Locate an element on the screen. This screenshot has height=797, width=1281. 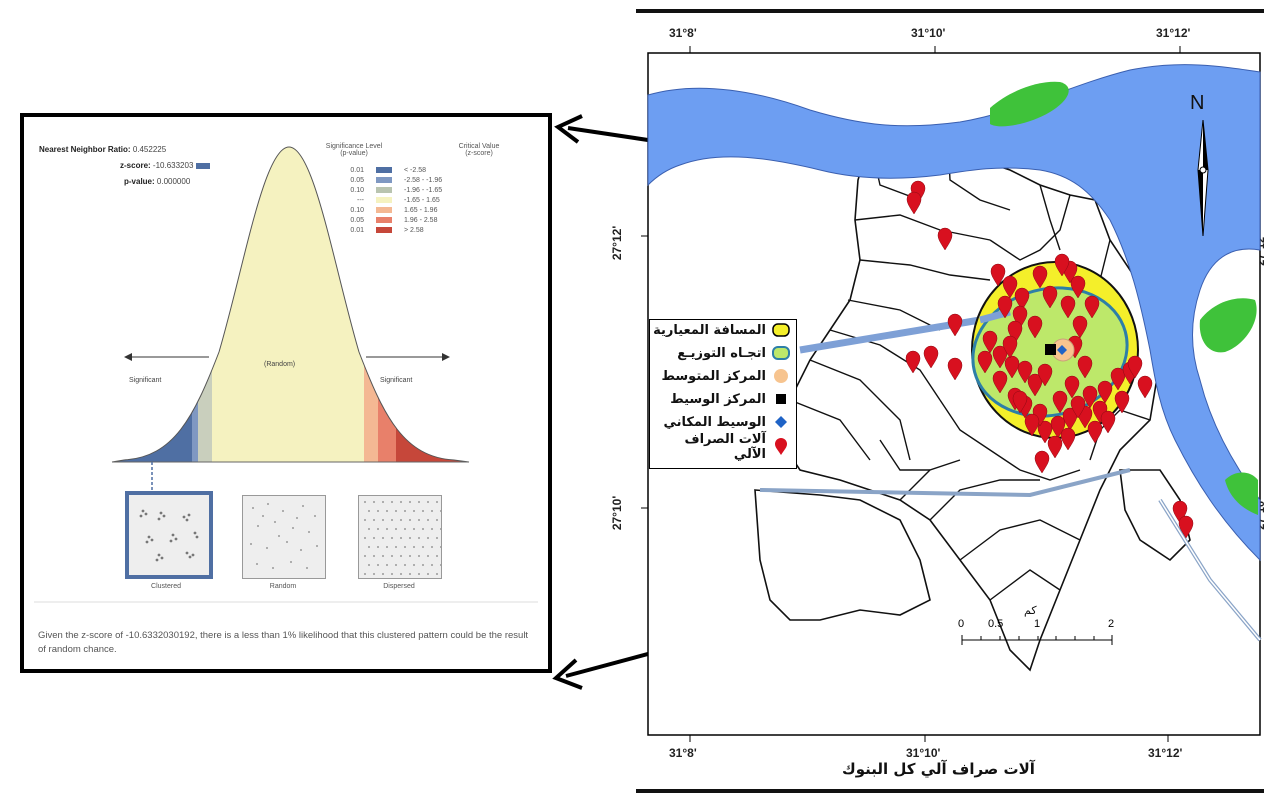
scale-bar is located at coordinates (1037, 640).